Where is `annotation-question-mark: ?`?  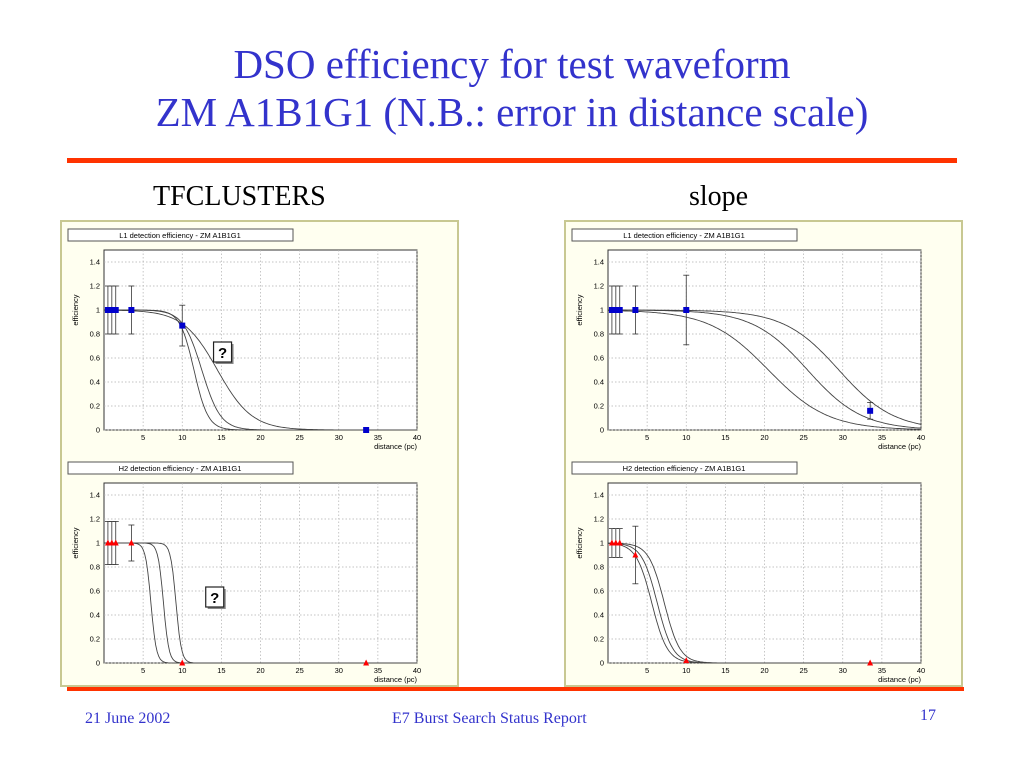
annotation-question-mark: ? is located at coordinates (222, 353).